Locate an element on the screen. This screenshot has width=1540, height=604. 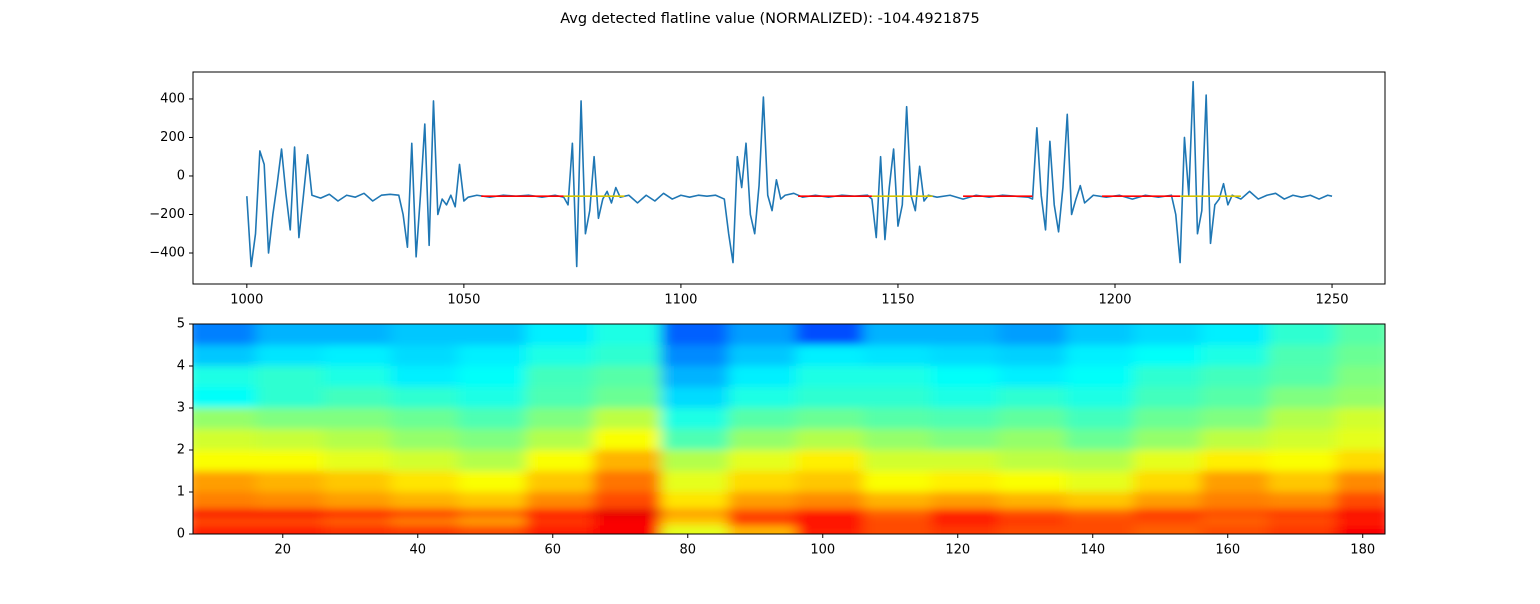
y-tick-label: 0 is located at coordinates (181, 534).